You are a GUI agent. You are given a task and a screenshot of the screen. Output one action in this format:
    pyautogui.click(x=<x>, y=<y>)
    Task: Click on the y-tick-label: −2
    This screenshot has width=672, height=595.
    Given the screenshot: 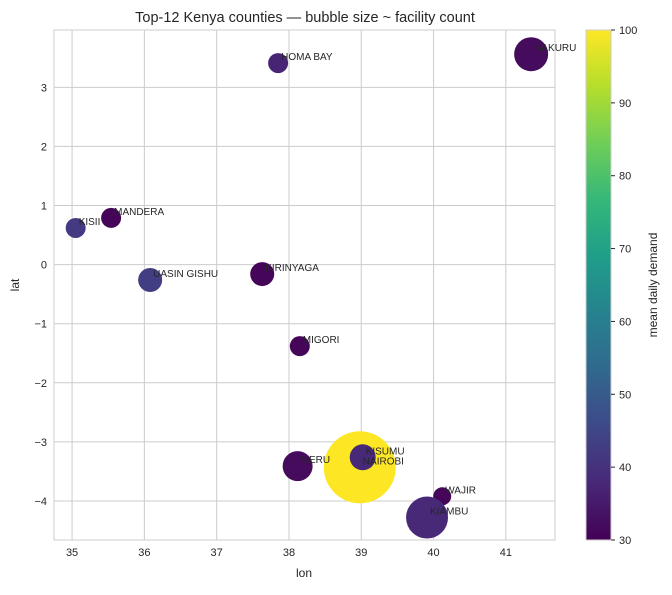 What is the action you would take?
    pyautogui.click(x=40, y=384)
    